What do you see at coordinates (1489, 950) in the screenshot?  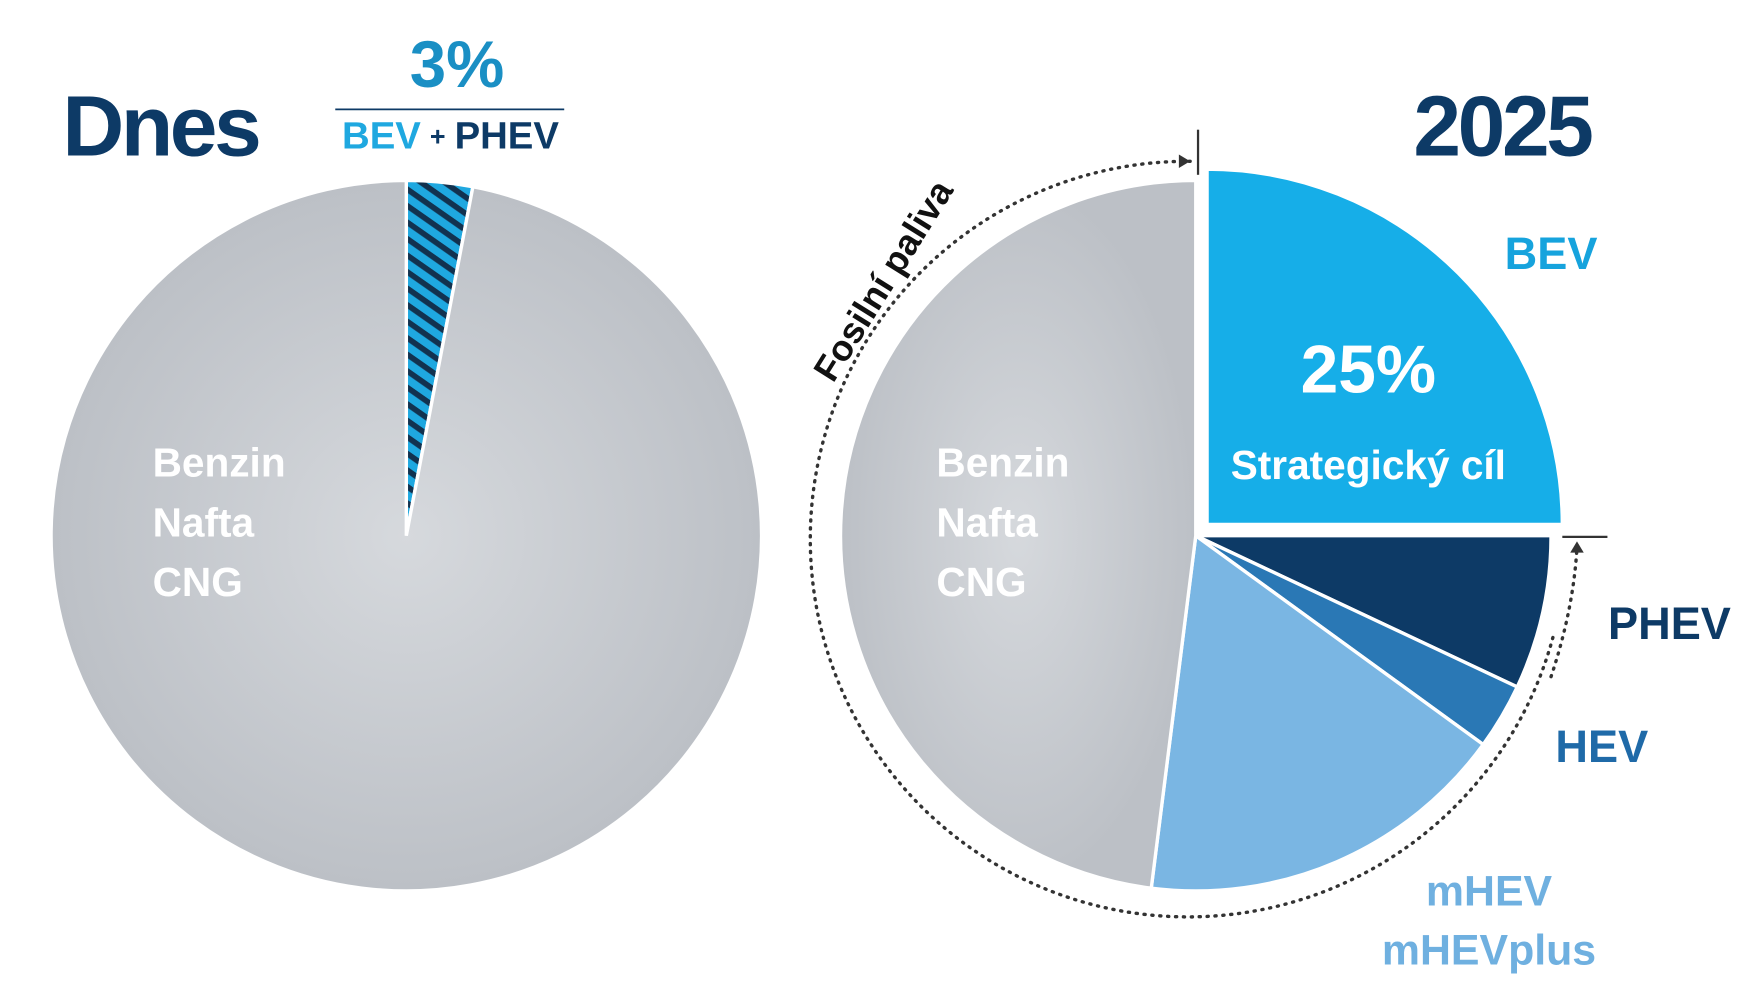 I see `slice-label: mHEVplus` at bounding box center [1489, 950].